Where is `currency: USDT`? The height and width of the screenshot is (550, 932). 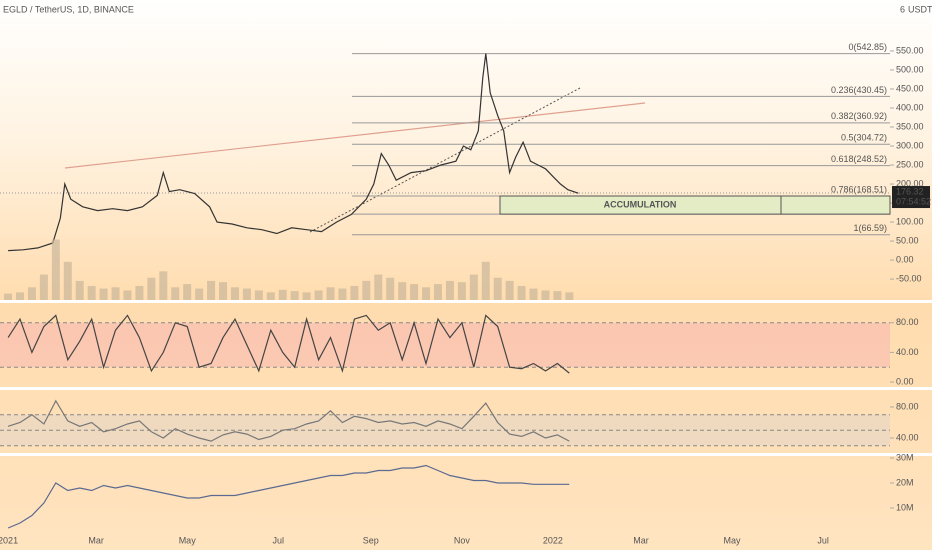 currency: USDT is located at coordinates (920, 9).